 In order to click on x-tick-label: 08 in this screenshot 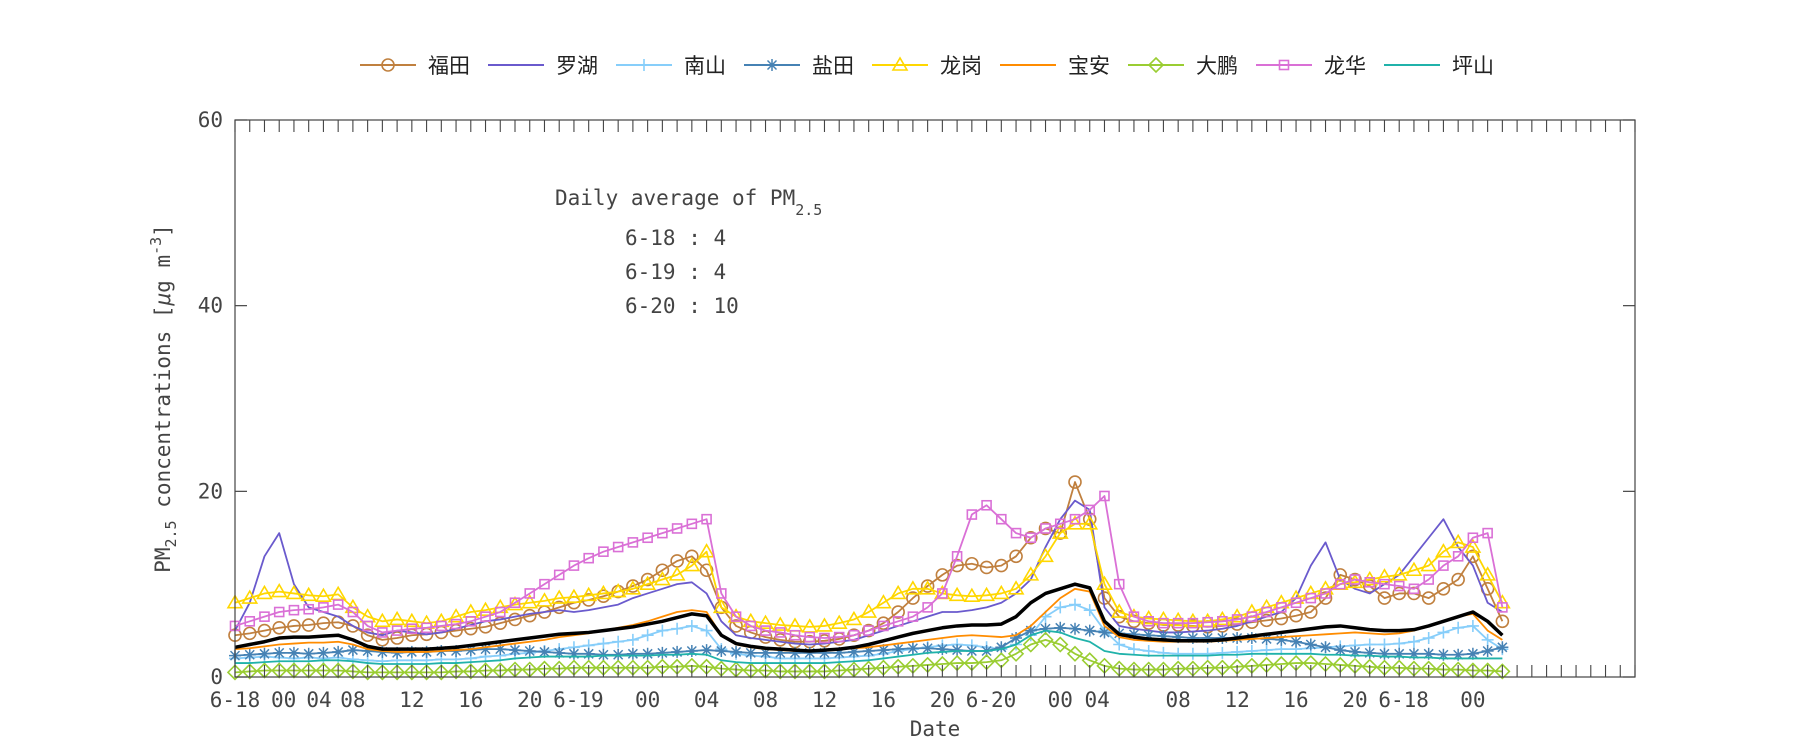, I will do `click(352, 700)`.